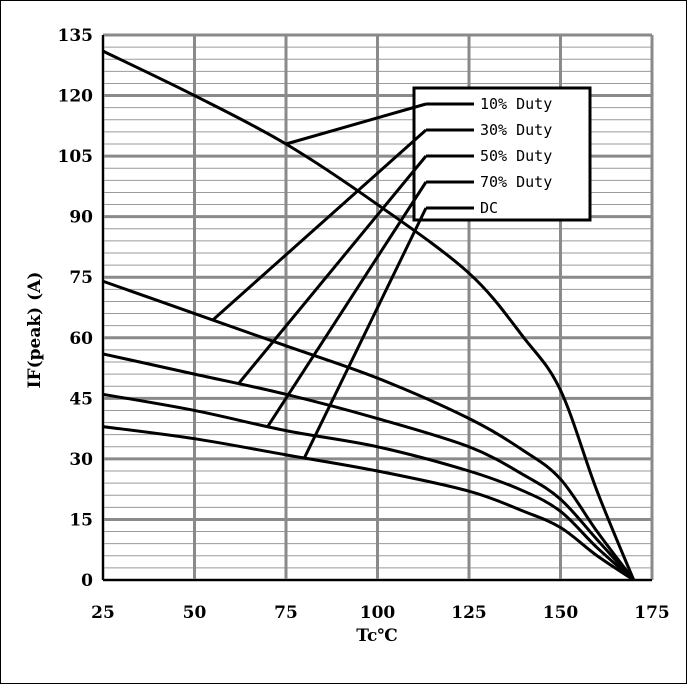 The image size is (689, 686). What do you see at coordinates (516, 182) in the screenshot?
I see `legend-label: 70% Duty` at bounding box center [516, 182].